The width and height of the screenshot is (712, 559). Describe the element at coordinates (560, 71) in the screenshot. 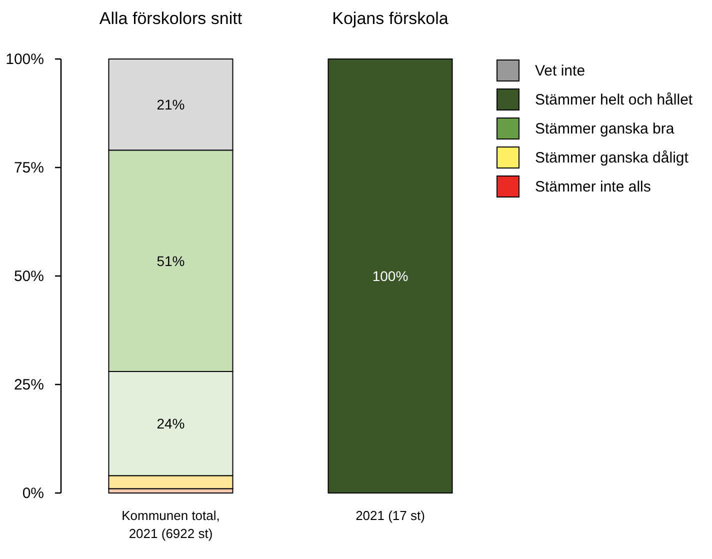

I see `legend-label: Vet inte` at that location.